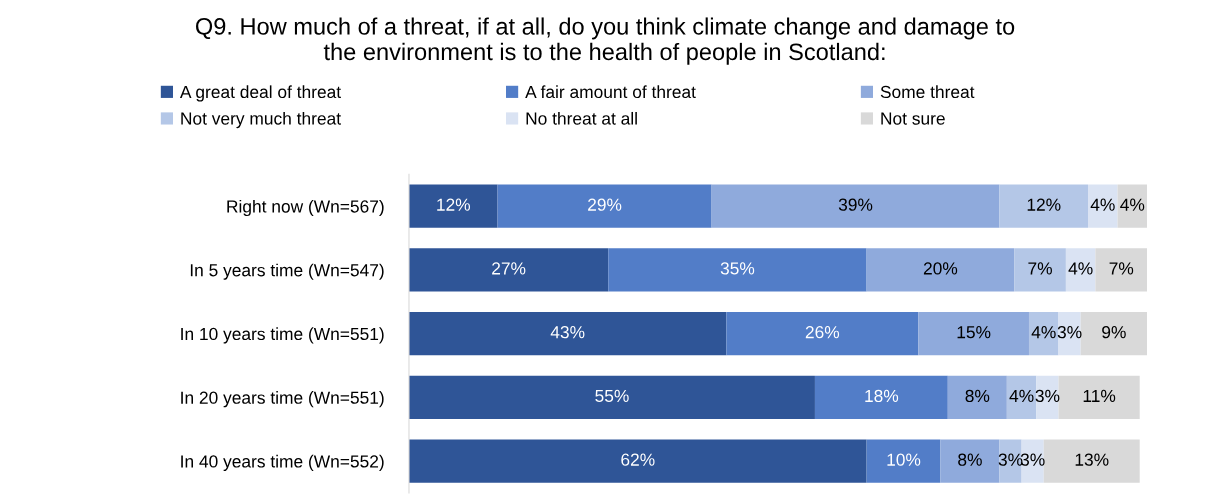 The image size is (1210, 498). I want to click on data-label: 20%, so click(940, 268).